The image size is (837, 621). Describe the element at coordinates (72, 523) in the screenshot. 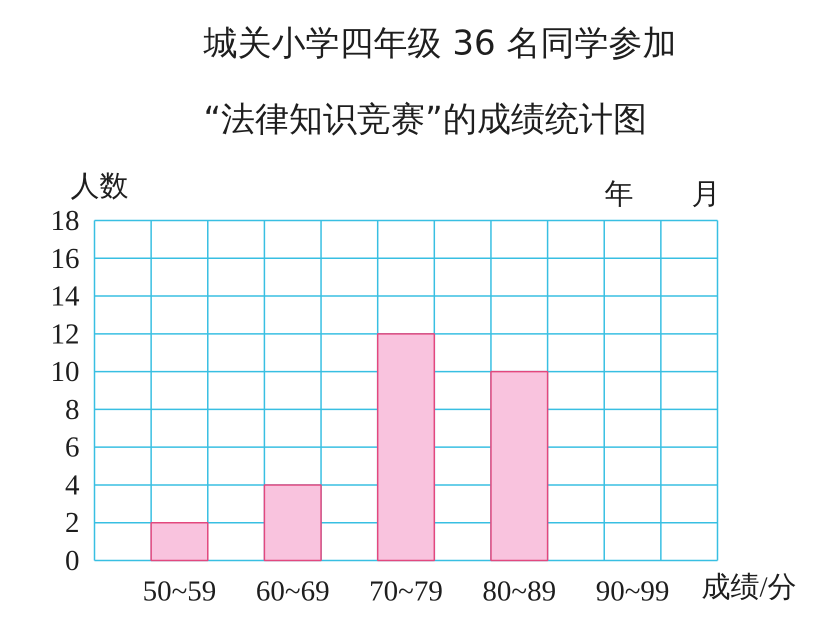

I see `y-tick-label: 2` at that location.